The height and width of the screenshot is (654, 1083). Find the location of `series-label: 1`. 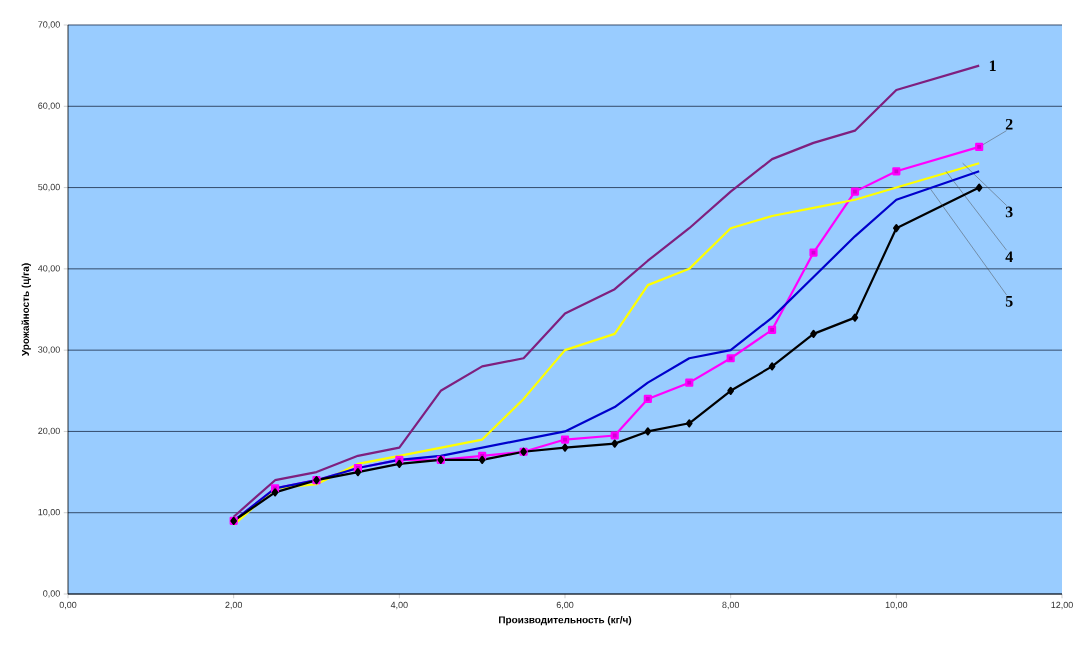

series-label: 1 is located at coordinates (992, 65).